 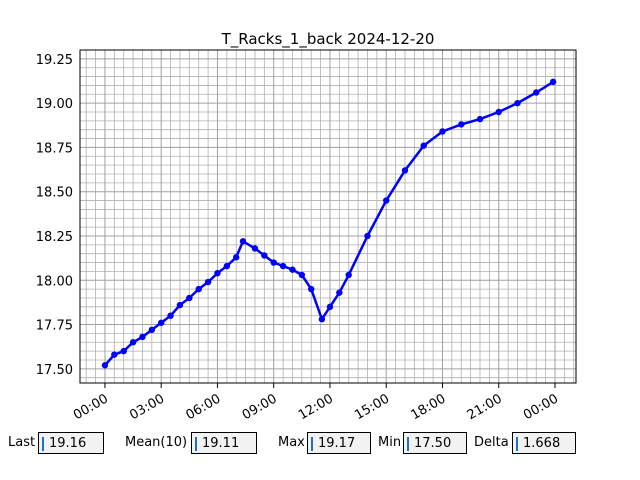 What do you see at coordinates (54, 237) in the screenshot?
I see `y-tick-label: 18.25` at bounding box center [54, 237].